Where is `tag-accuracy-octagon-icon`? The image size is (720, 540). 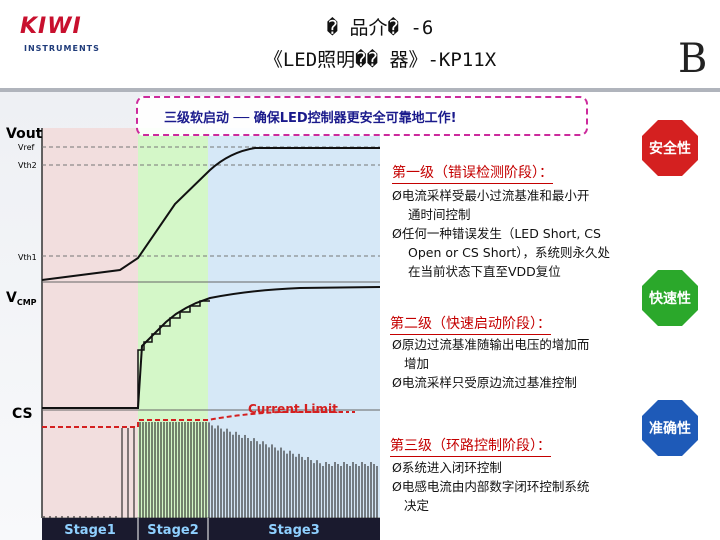
tag-accuracy-octagon-icon is located at coordinates (670, 428).